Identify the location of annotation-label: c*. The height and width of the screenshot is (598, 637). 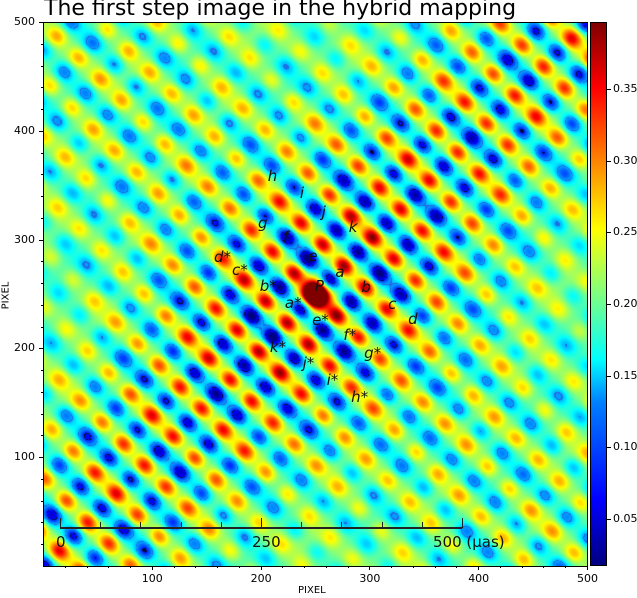
(240, 270).